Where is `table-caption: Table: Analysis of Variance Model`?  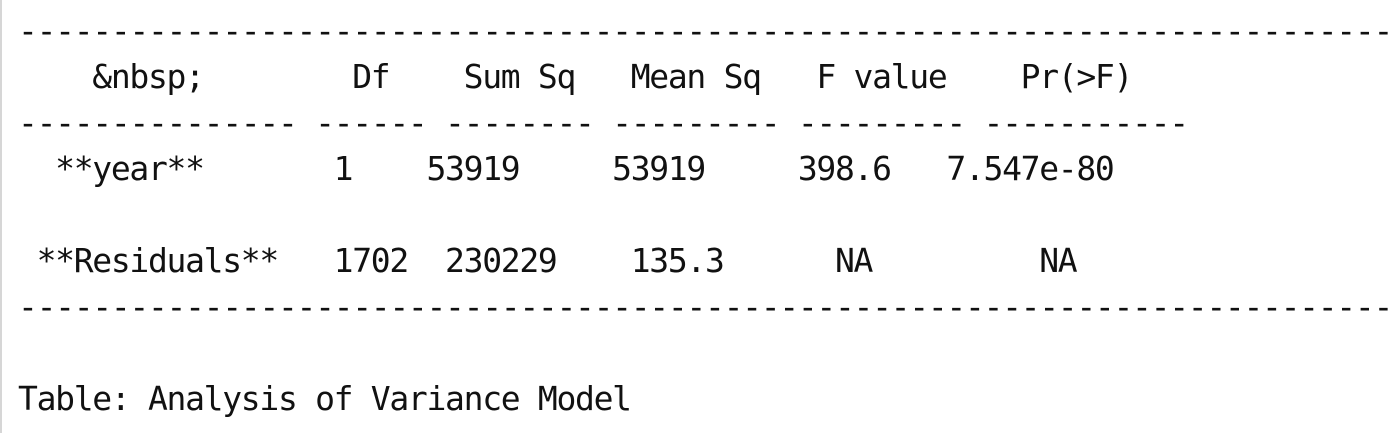
table-caption: Table: Analysis of Variance Model is located at coordinates (325, 398).